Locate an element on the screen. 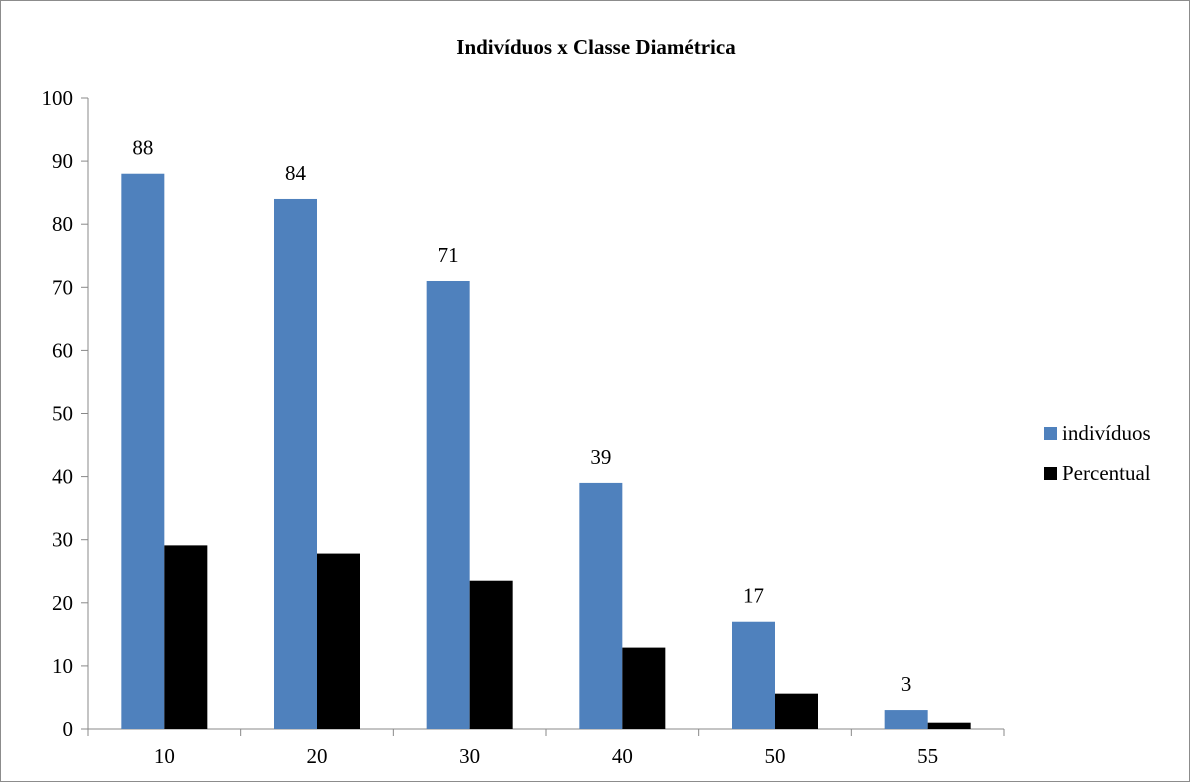 This screenshot has width=1190, height=783. data-label: 88 is located at coordinates (142, 148).